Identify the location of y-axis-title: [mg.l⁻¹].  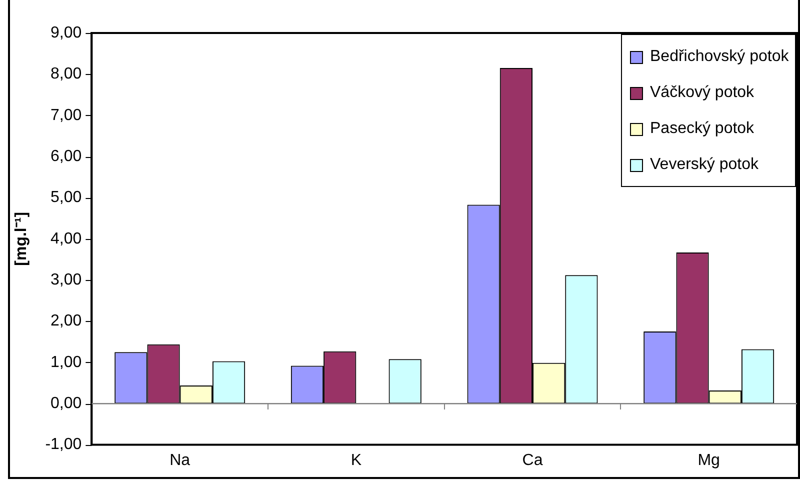
(21, 239).